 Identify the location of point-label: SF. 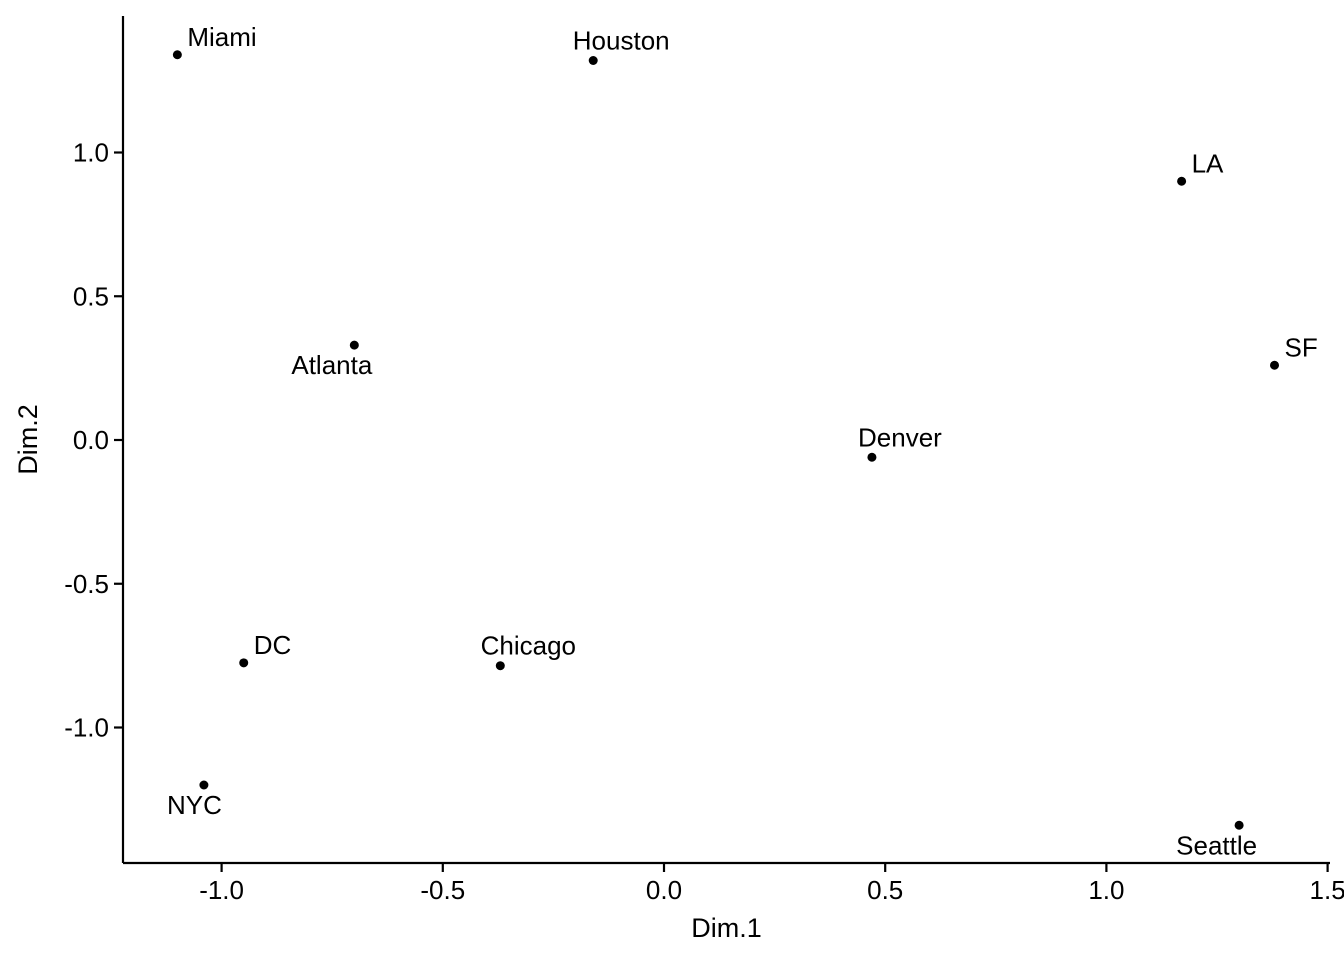
(1301, 347).